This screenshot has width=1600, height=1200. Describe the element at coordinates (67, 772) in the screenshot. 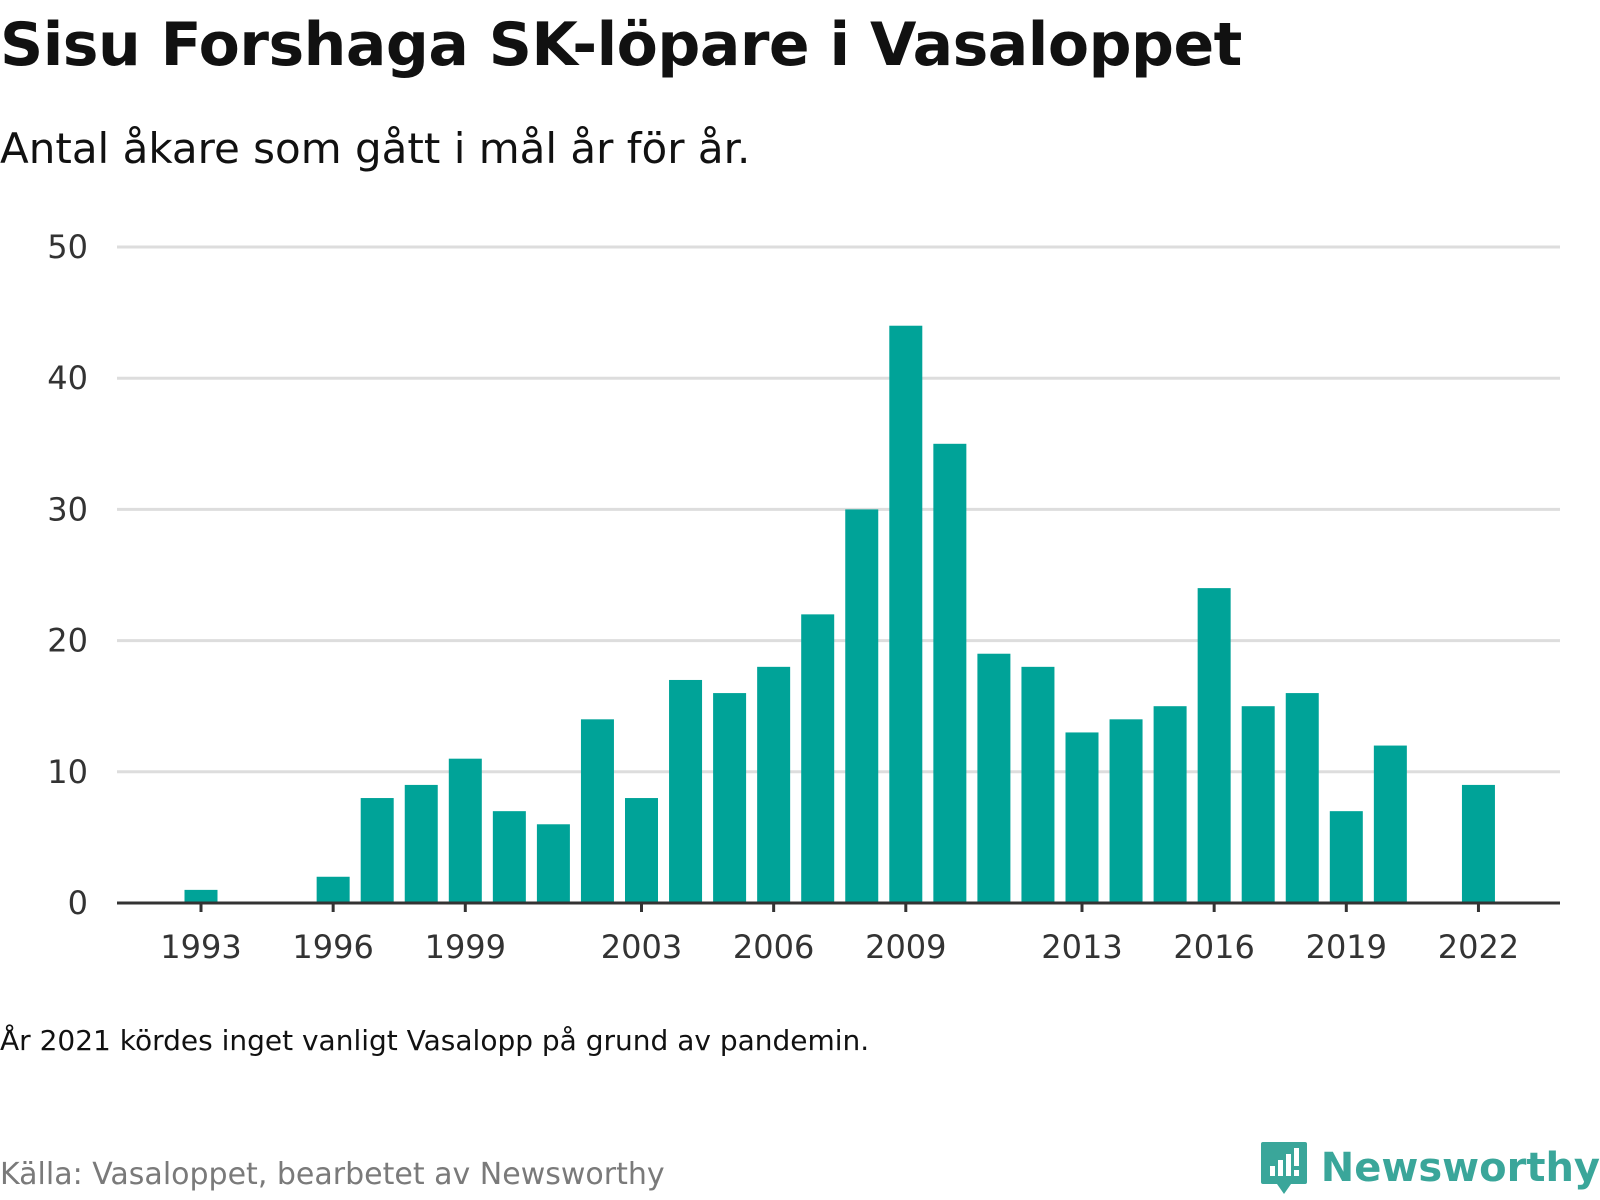

I see `y-tick-label: 10` at that location.